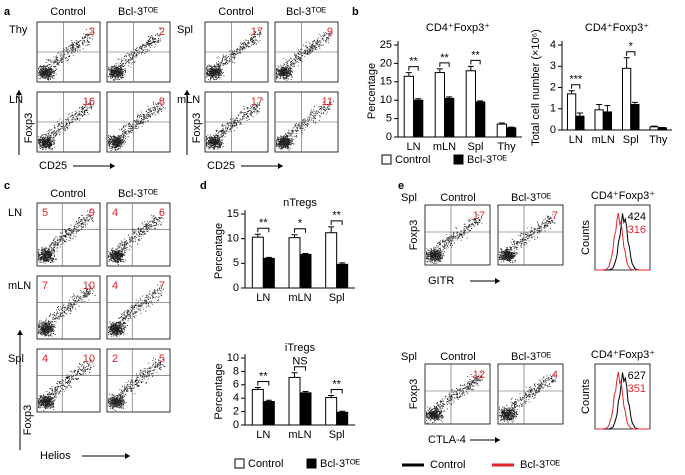 The height and width of the screenshot is (475, 685). What do you see at coordinates (257, 32) in the screenshot?
I see `gate-percentage: 17` at bounding box center [257, 32].